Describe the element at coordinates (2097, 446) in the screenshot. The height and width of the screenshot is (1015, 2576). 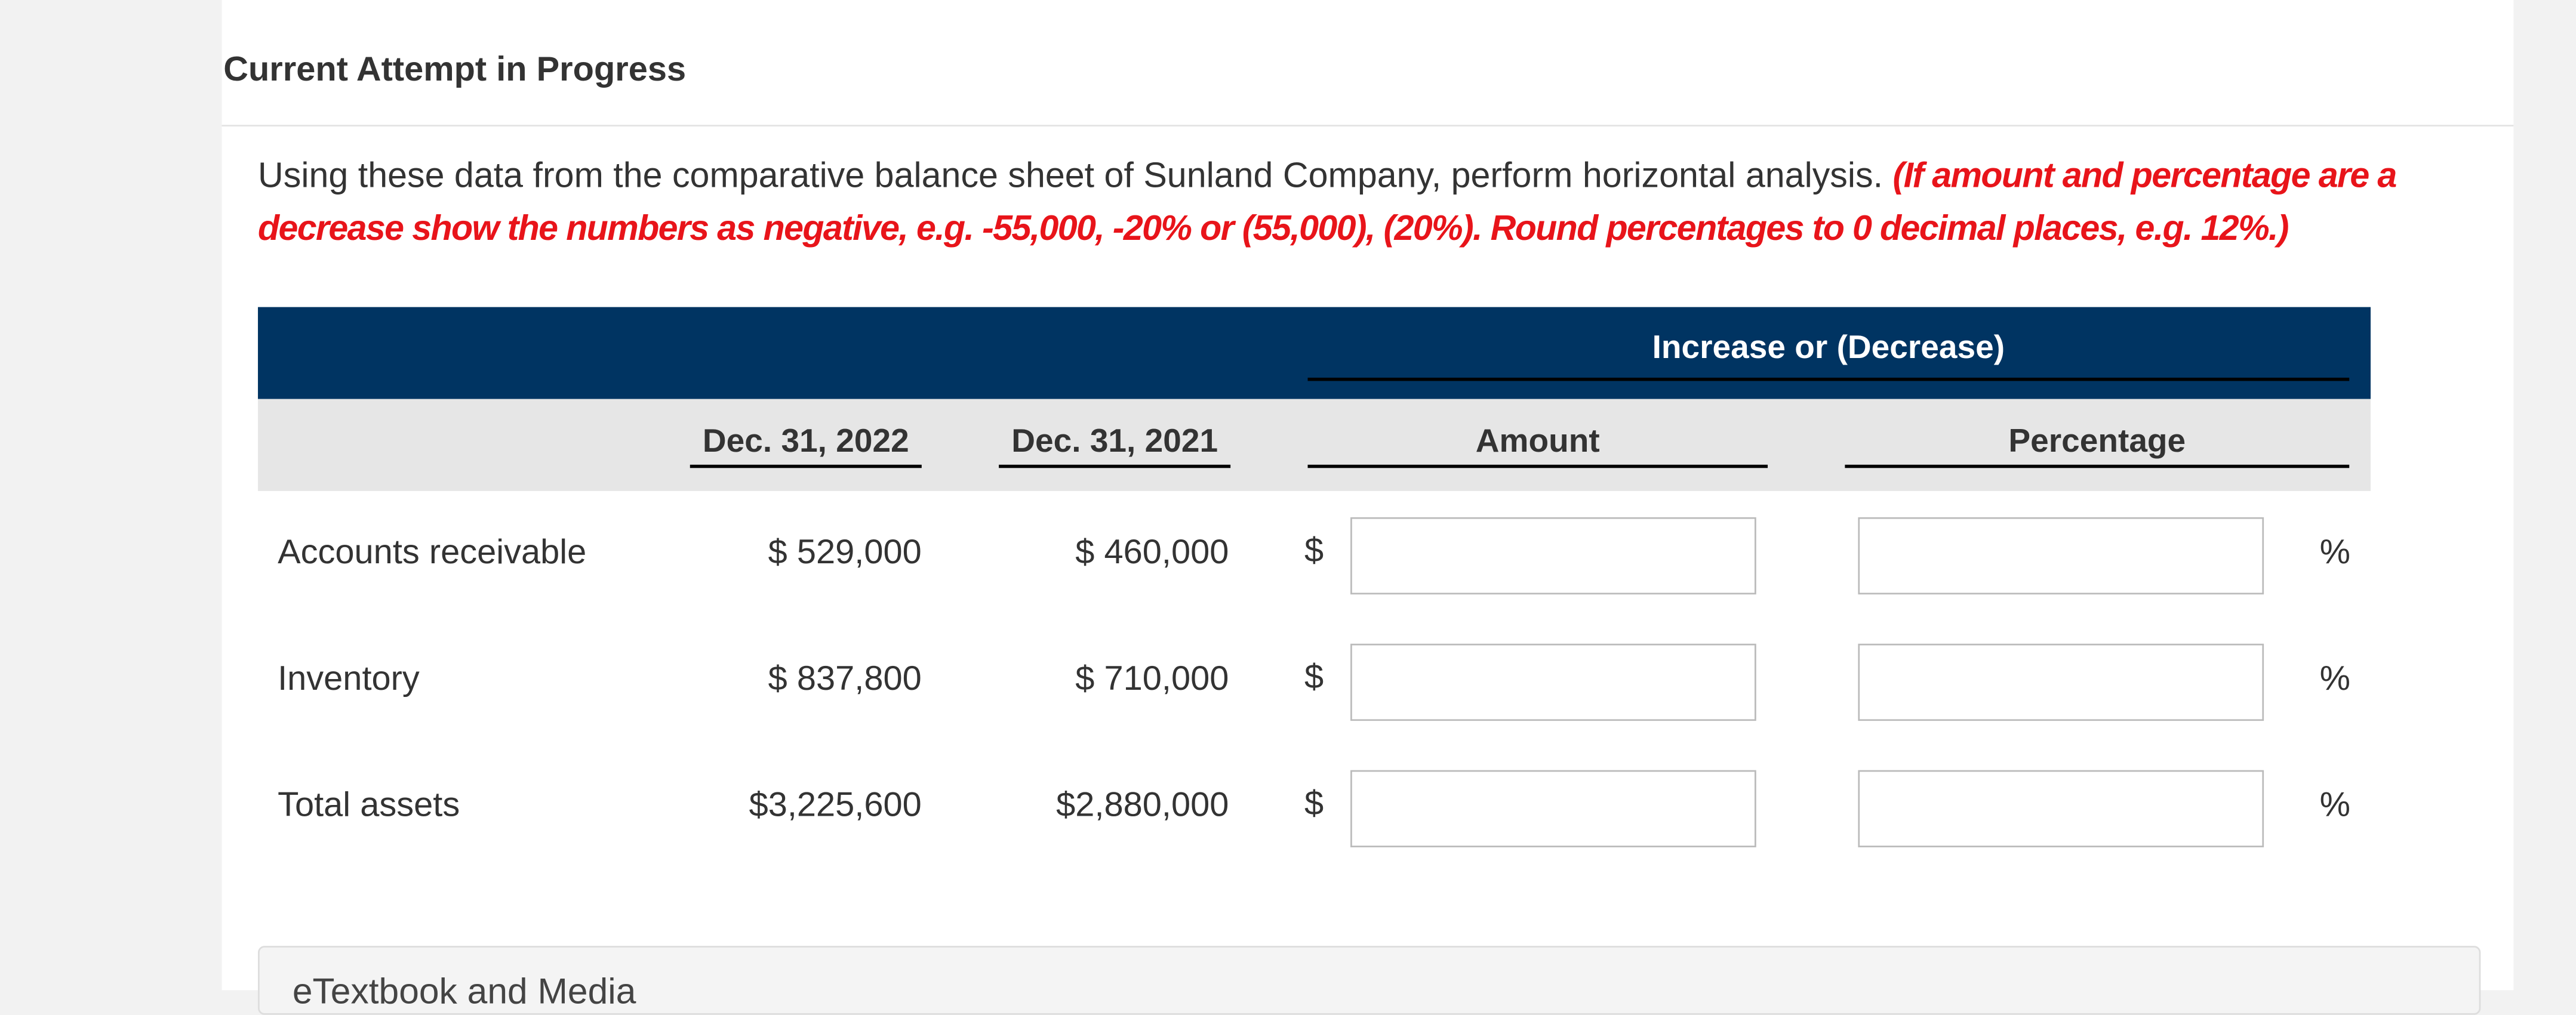
I see `column-header: Percentage` at that location.